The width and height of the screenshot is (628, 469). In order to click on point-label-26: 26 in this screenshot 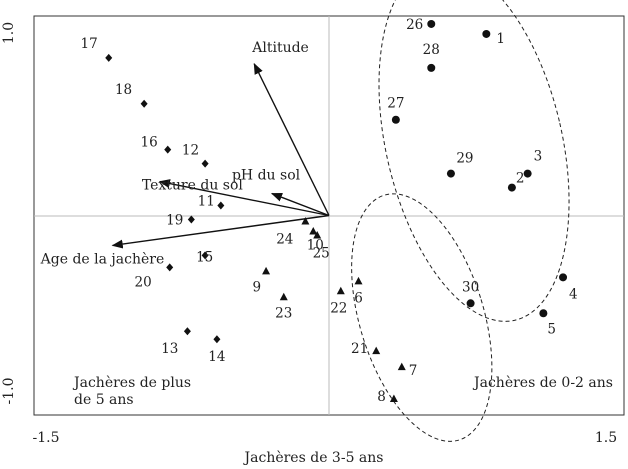, I will do `click(414, 25)`.